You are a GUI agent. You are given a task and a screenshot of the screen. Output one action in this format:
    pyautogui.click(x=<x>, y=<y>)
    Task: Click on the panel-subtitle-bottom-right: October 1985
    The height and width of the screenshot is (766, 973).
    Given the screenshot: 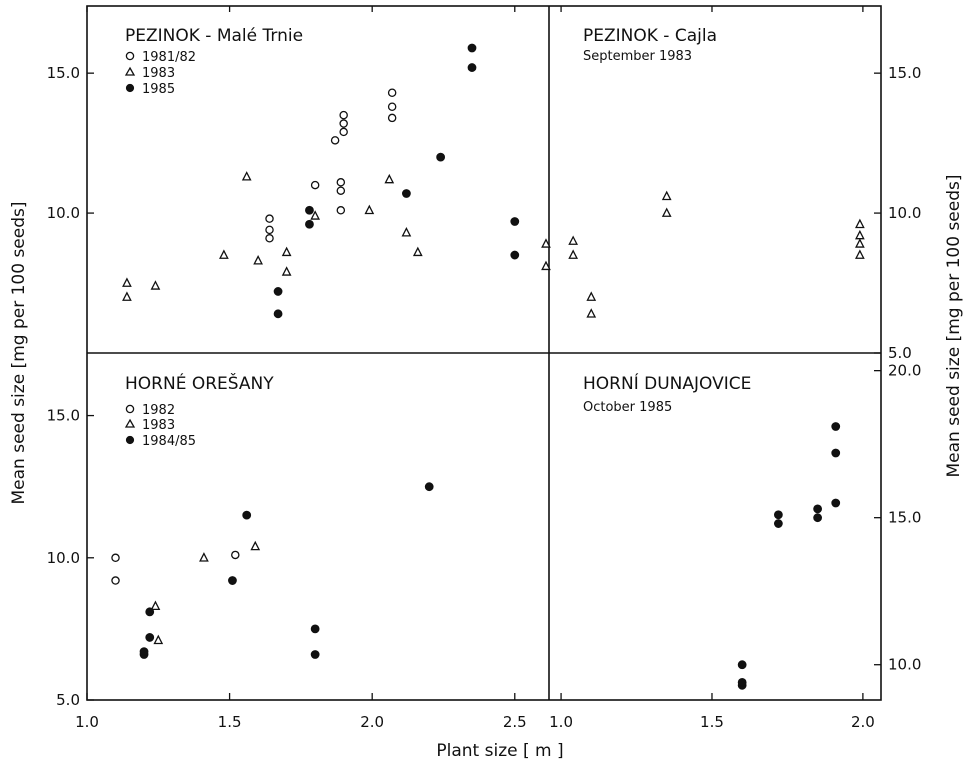 What is the action you would take?
    pyautogui.click(x=627, y=407)
    